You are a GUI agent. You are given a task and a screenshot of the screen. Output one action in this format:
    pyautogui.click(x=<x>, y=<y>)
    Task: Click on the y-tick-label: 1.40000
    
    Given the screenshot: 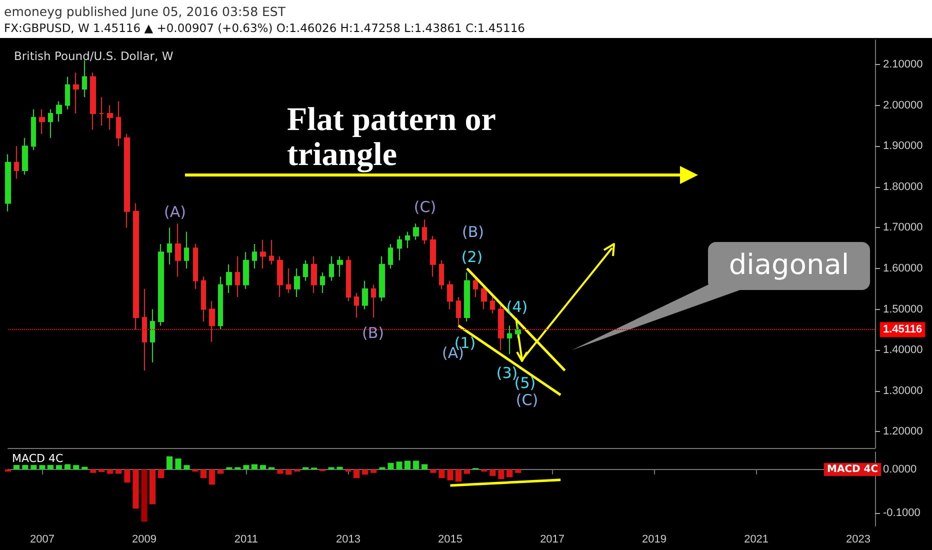 What is the action you would take?
    pyautogui.click(x=903, y=350)
    